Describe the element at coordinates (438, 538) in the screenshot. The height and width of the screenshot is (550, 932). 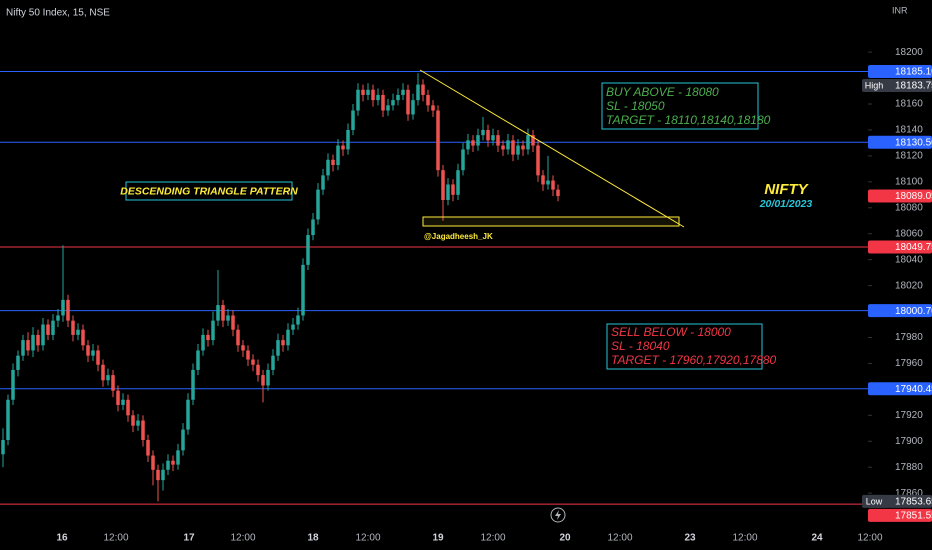
I see `x-tick-label: 19` at that location.